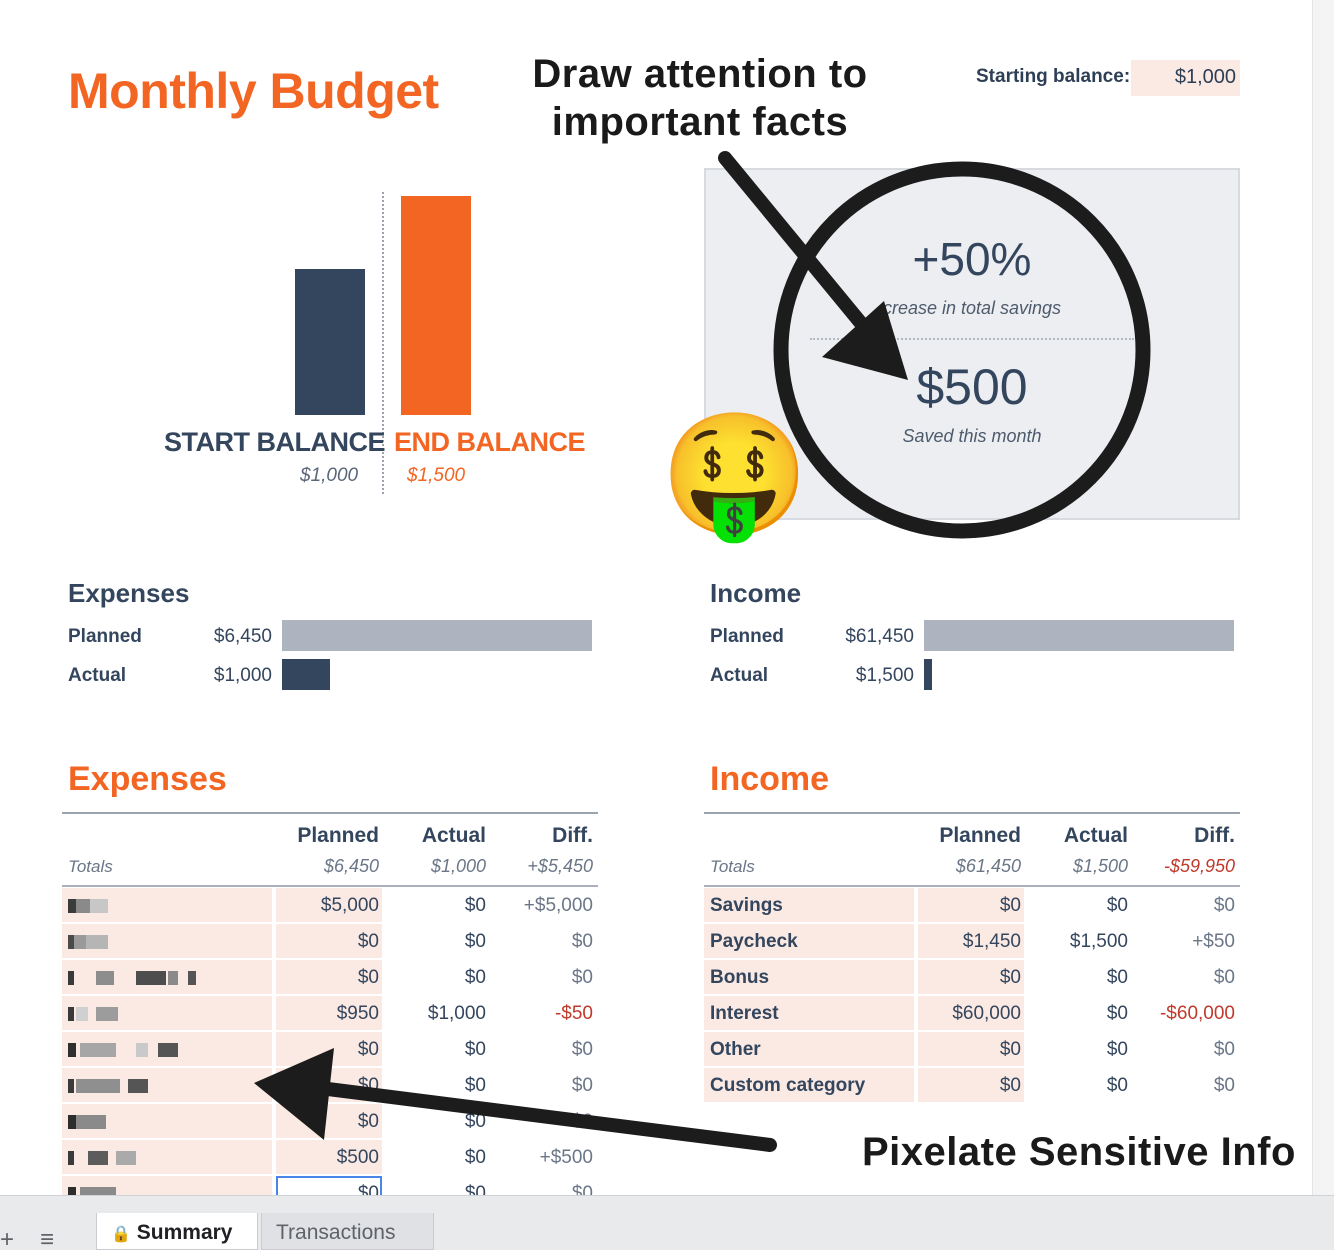  I want to click on table-row: $5,000 $0 +$5,000, so click(330, 906).